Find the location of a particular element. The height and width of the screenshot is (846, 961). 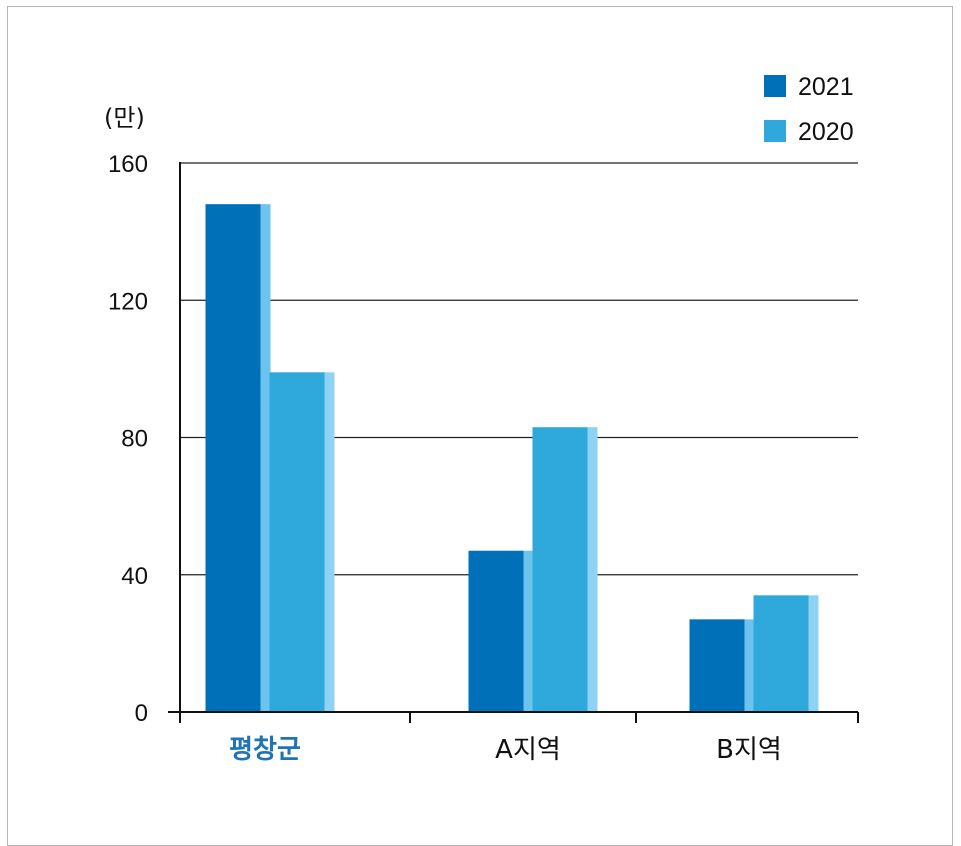

x-category-label-1: A지역 is located at coordinates (528, 750).